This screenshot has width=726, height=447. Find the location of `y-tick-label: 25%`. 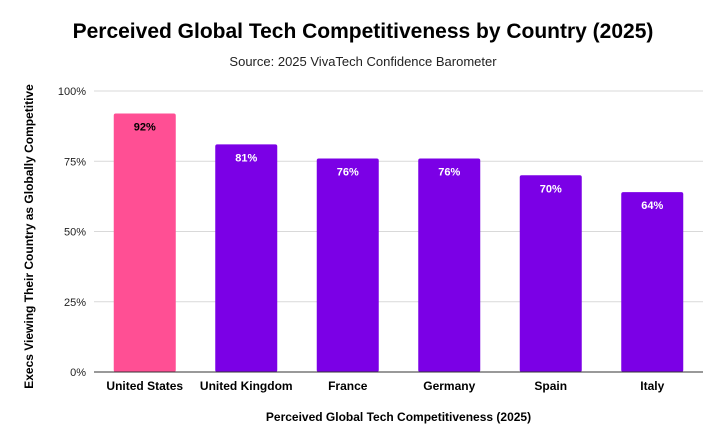

y-tick-label: 25% is located at coordinates (75, 303).